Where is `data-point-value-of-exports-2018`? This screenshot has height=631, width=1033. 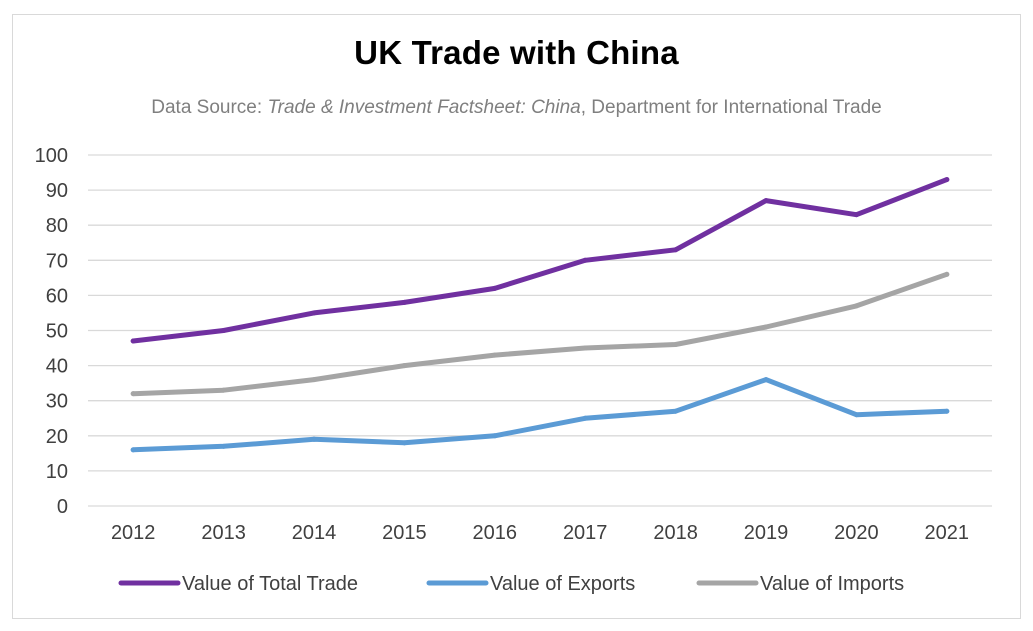 data-point-value-of-exports-2018 is located at coordinates (676, 411).